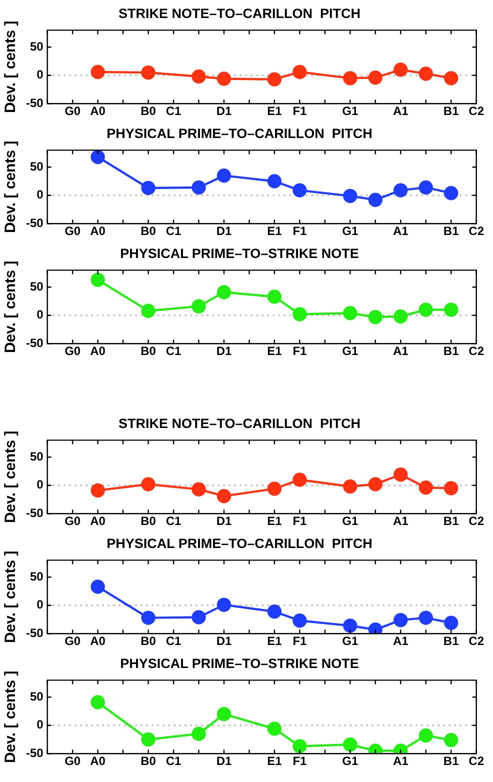  I want to click on chart-title: PHYSICAL PRIME–TO–STRIKE NOTE, so click(239, 663).